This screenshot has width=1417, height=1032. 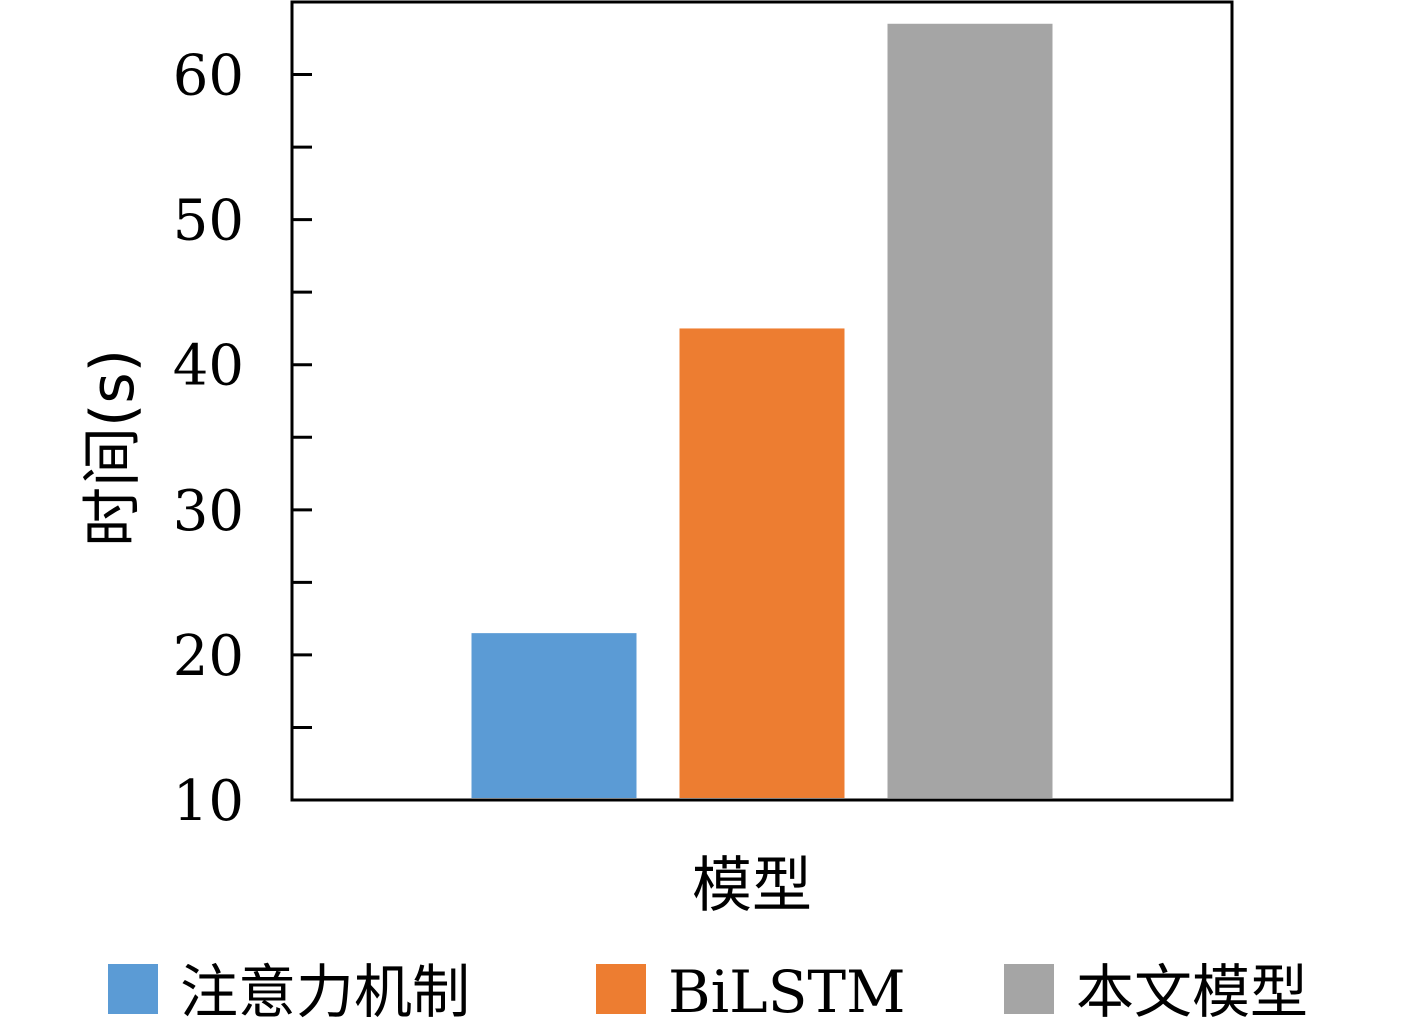 What do you see at coordinates (208, 656) in the screenshot?
I see `y-tick-label: 20` at bounding box center [208, 656].